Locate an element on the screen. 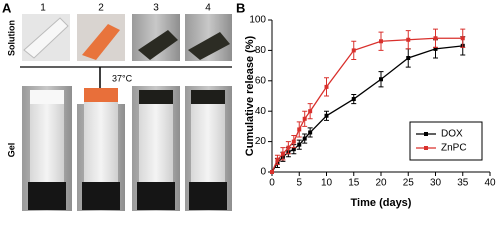 This screenshot has width=500, height=240. legend-label: ZnPC is located at coordinates (454, 148).